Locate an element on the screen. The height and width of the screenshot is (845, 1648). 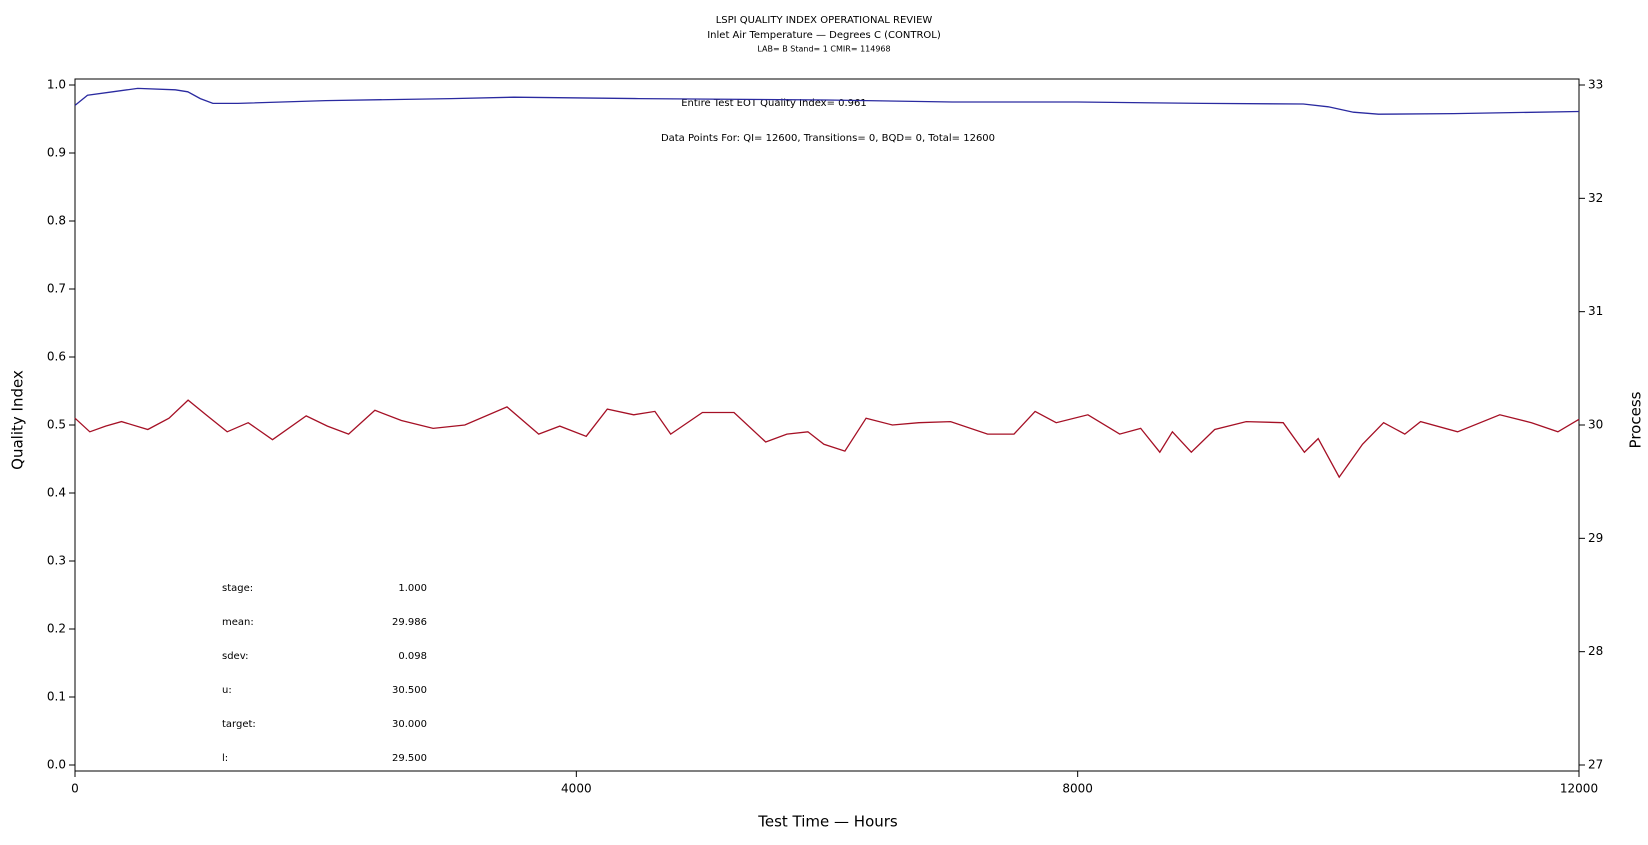
y-tick-label: 0.0 is located at coordinates (56, 765).